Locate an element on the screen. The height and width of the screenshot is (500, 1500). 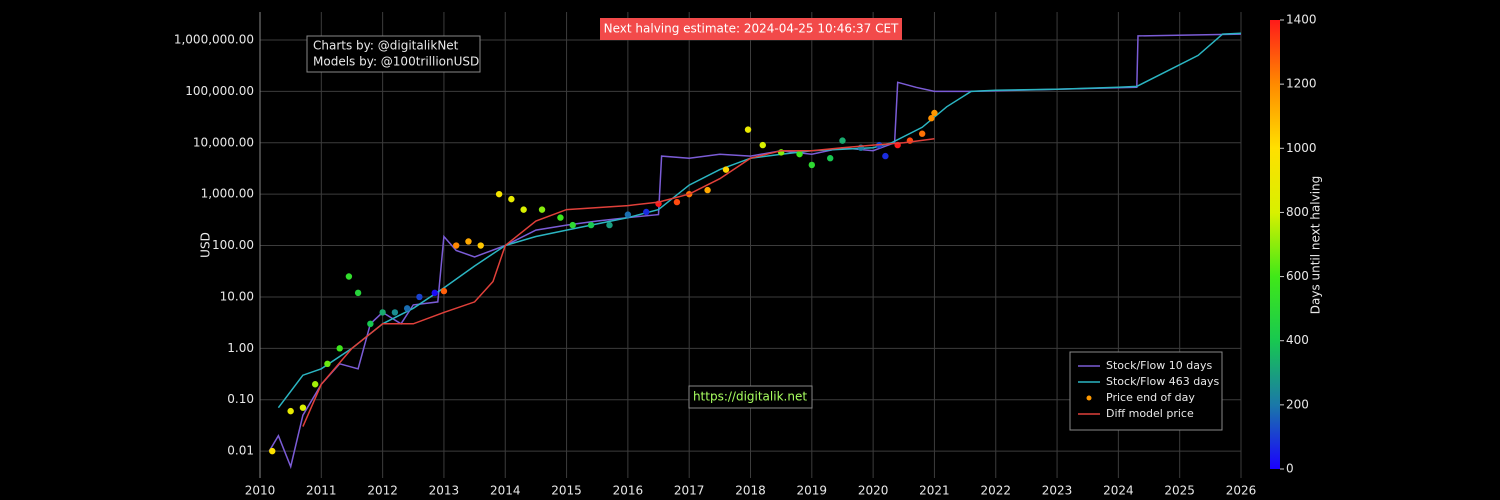
y-tick-label: 100,000.00 is located at coordinates (219, 91).